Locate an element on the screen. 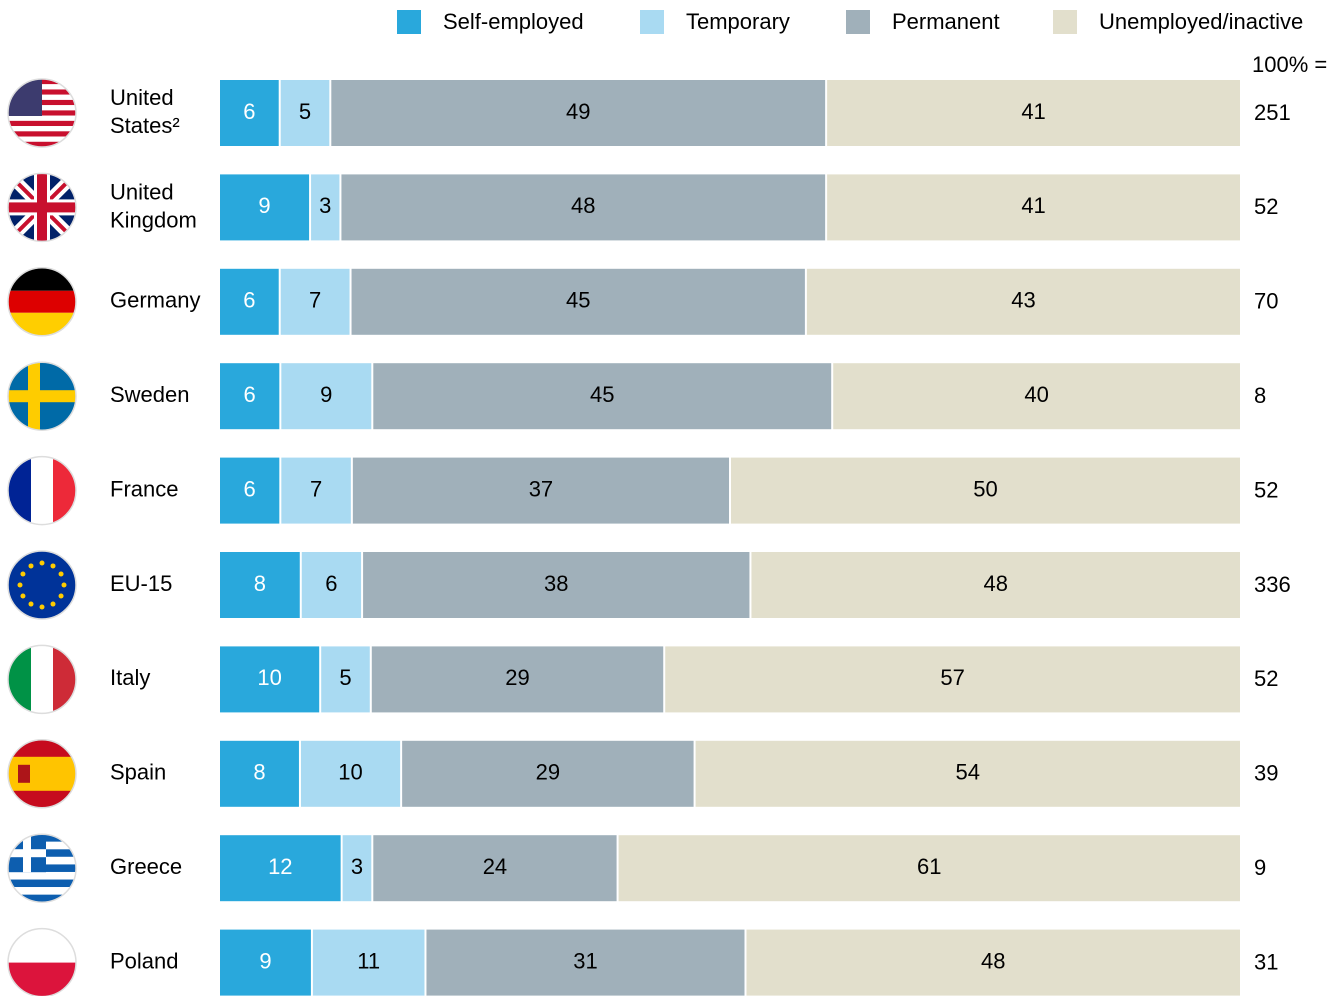 The height and width of the screenshot is (996, 1343). total-label: 336 is located at coordinates (1272, 584).